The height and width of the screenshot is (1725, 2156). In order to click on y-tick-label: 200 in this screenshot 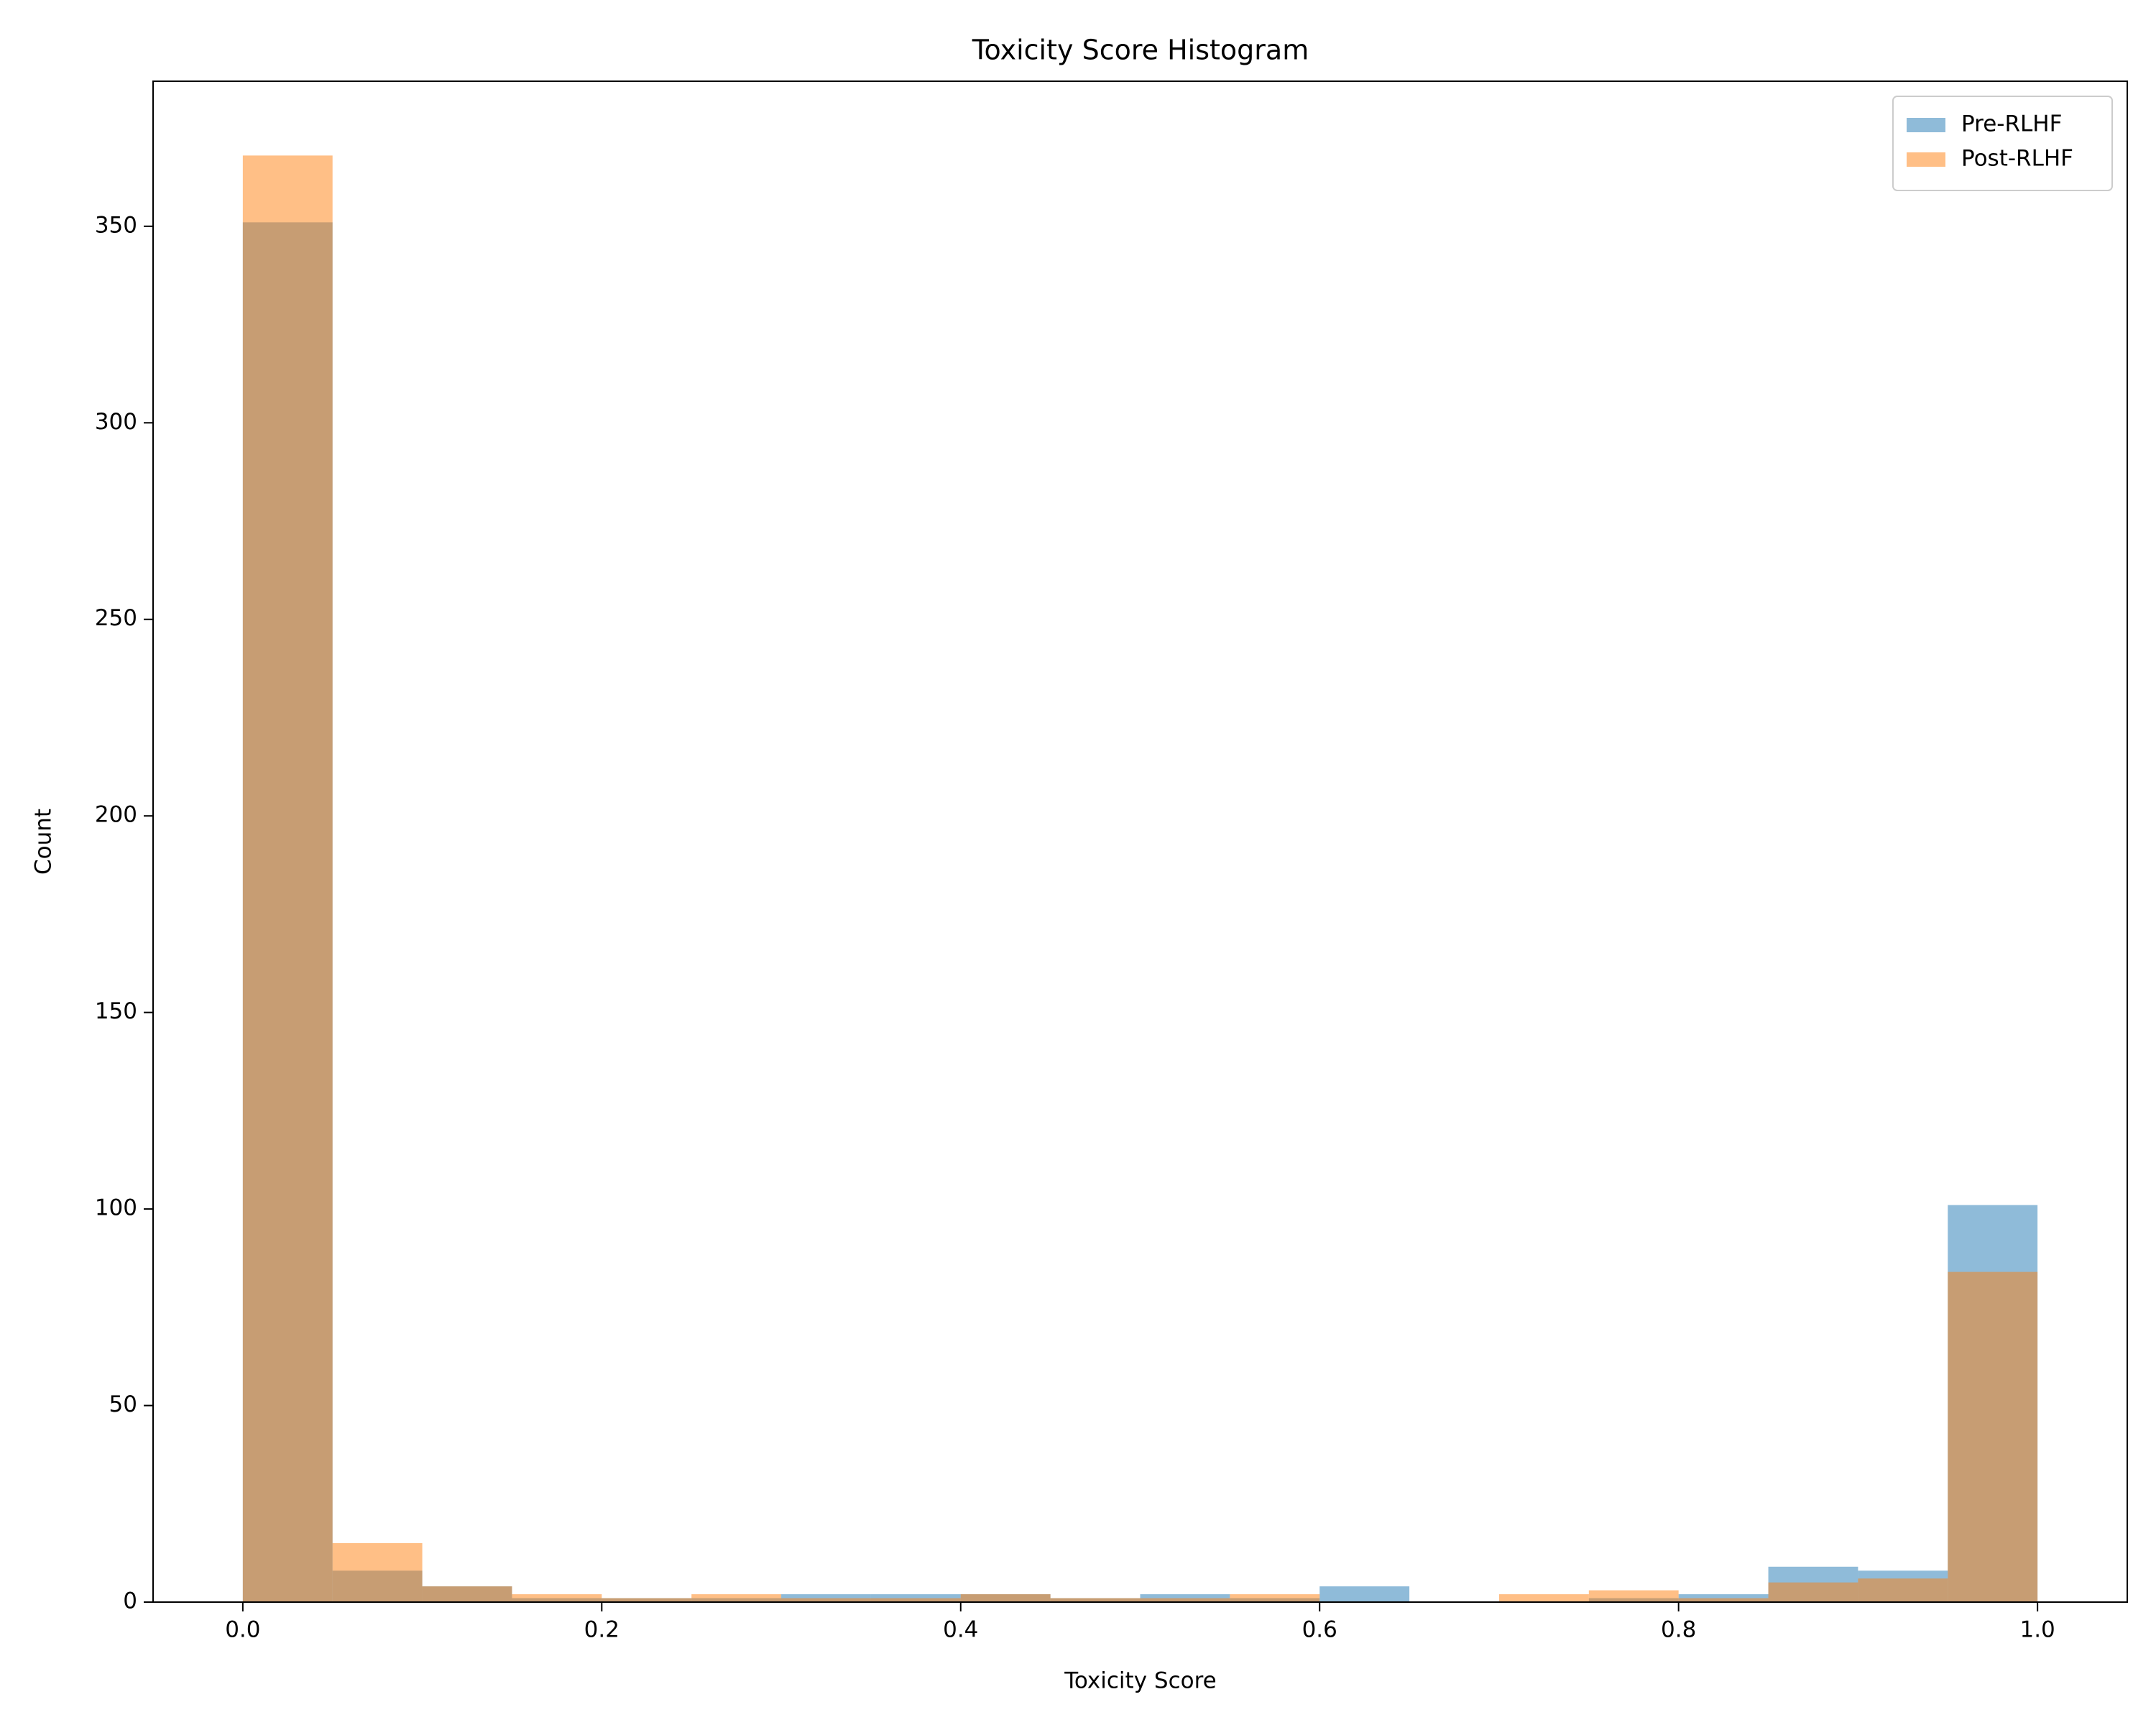, I will do `click(116, 815)`.